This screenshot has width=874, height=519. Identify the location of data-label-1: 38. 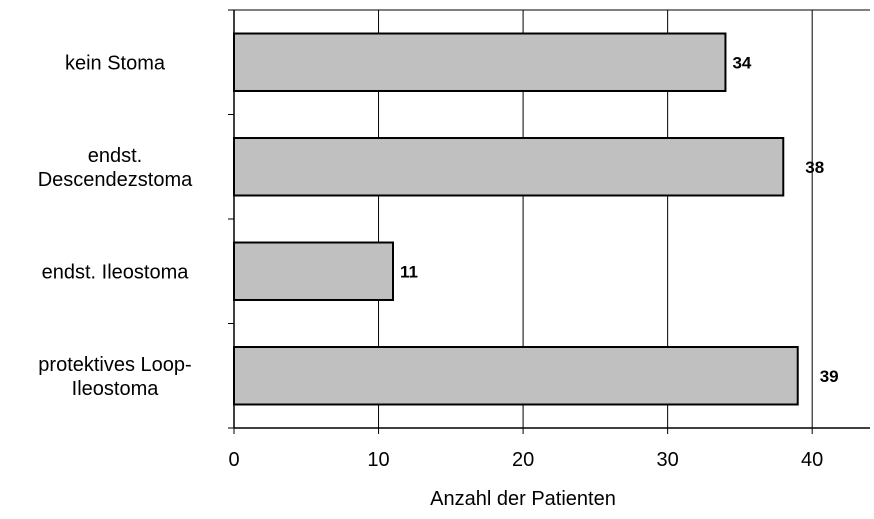
(814, 167).